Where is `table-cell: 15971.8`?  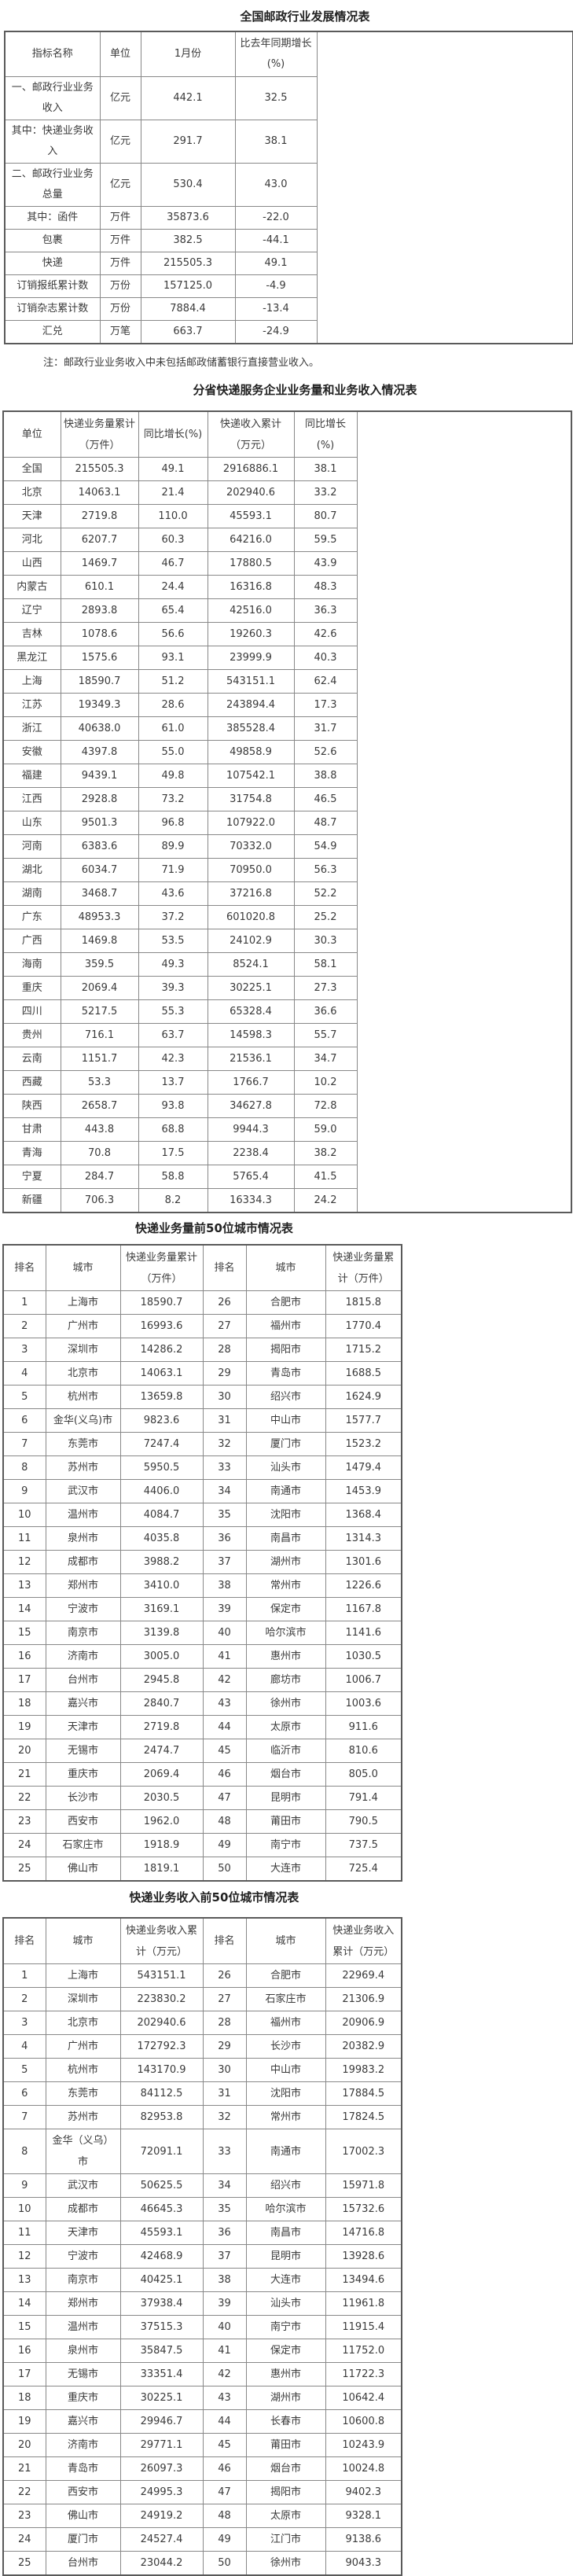
table-cell: 15971.8 is located at coordinates (363, 2185).